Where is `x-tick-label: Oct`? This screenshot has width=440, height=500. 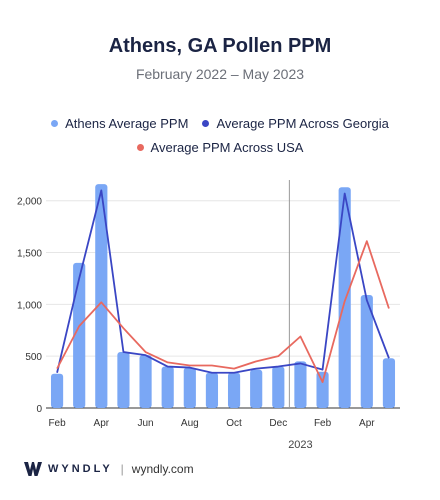
x-tick-label: Oct is located at coordinates (234, 423).